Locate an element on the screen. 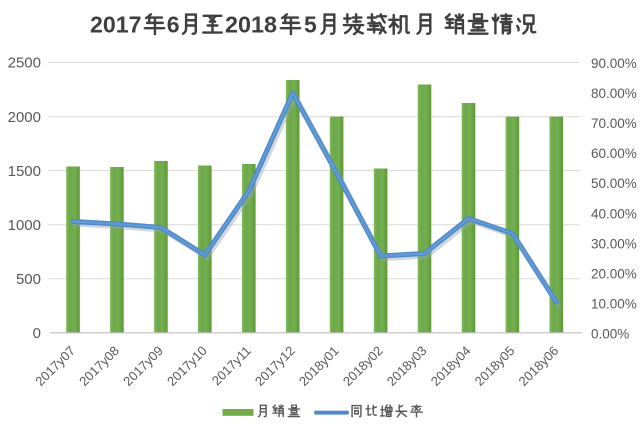 The width and height of the screenshot is (640, 433). svg-text: 20.00% is located at coordinates (614, 273).